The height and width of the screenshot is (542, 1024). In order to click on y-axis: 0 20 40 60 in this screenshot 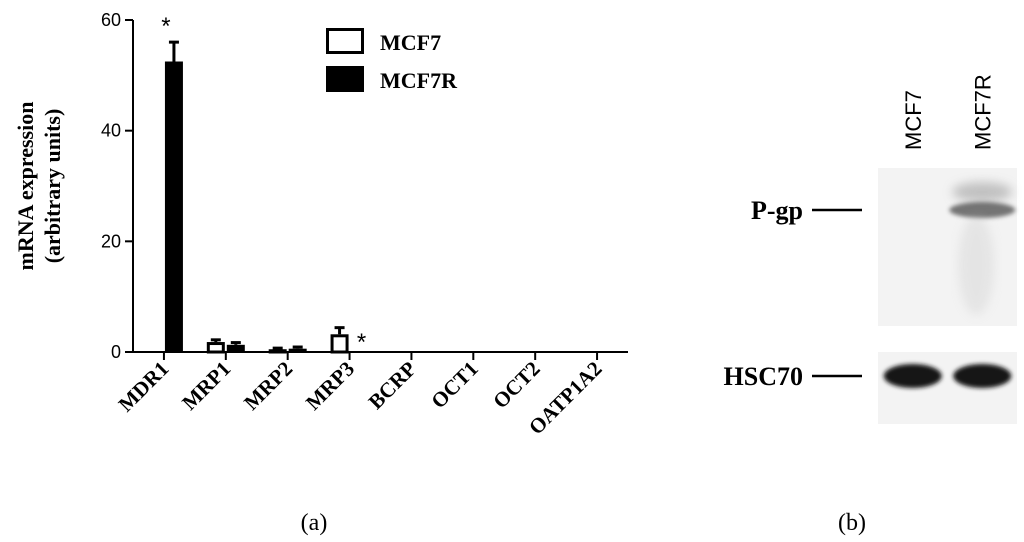, I will do `click(117, 186)`.